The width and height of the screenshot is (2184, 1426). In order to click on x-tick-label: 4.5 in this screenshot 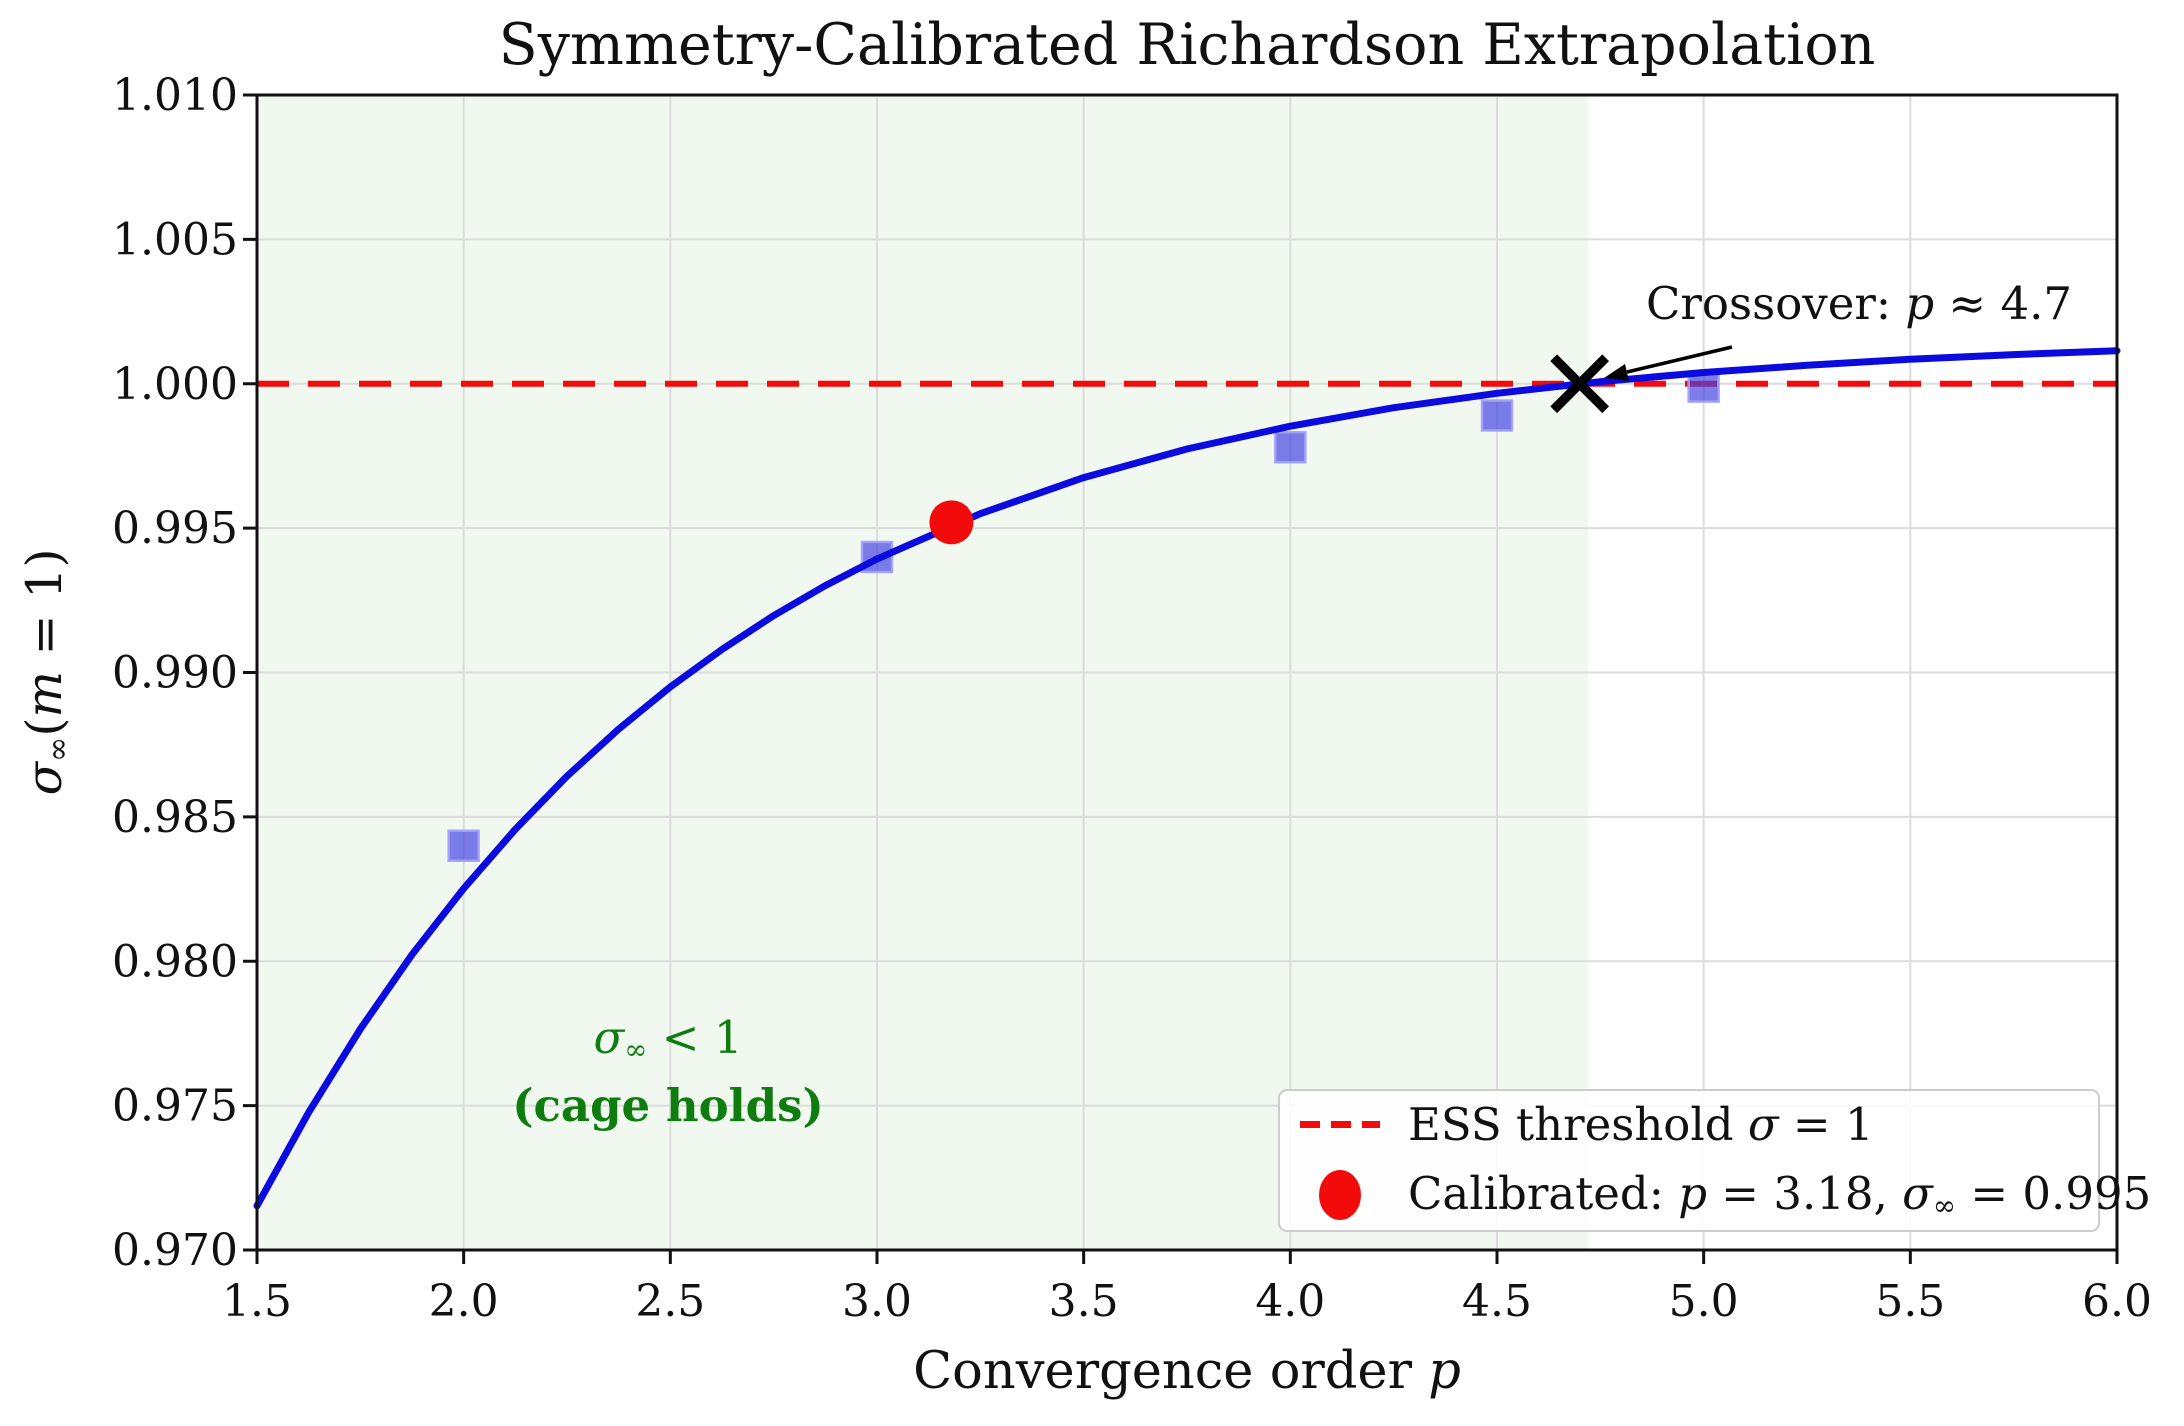, I will do `click(1497, 1301)`.